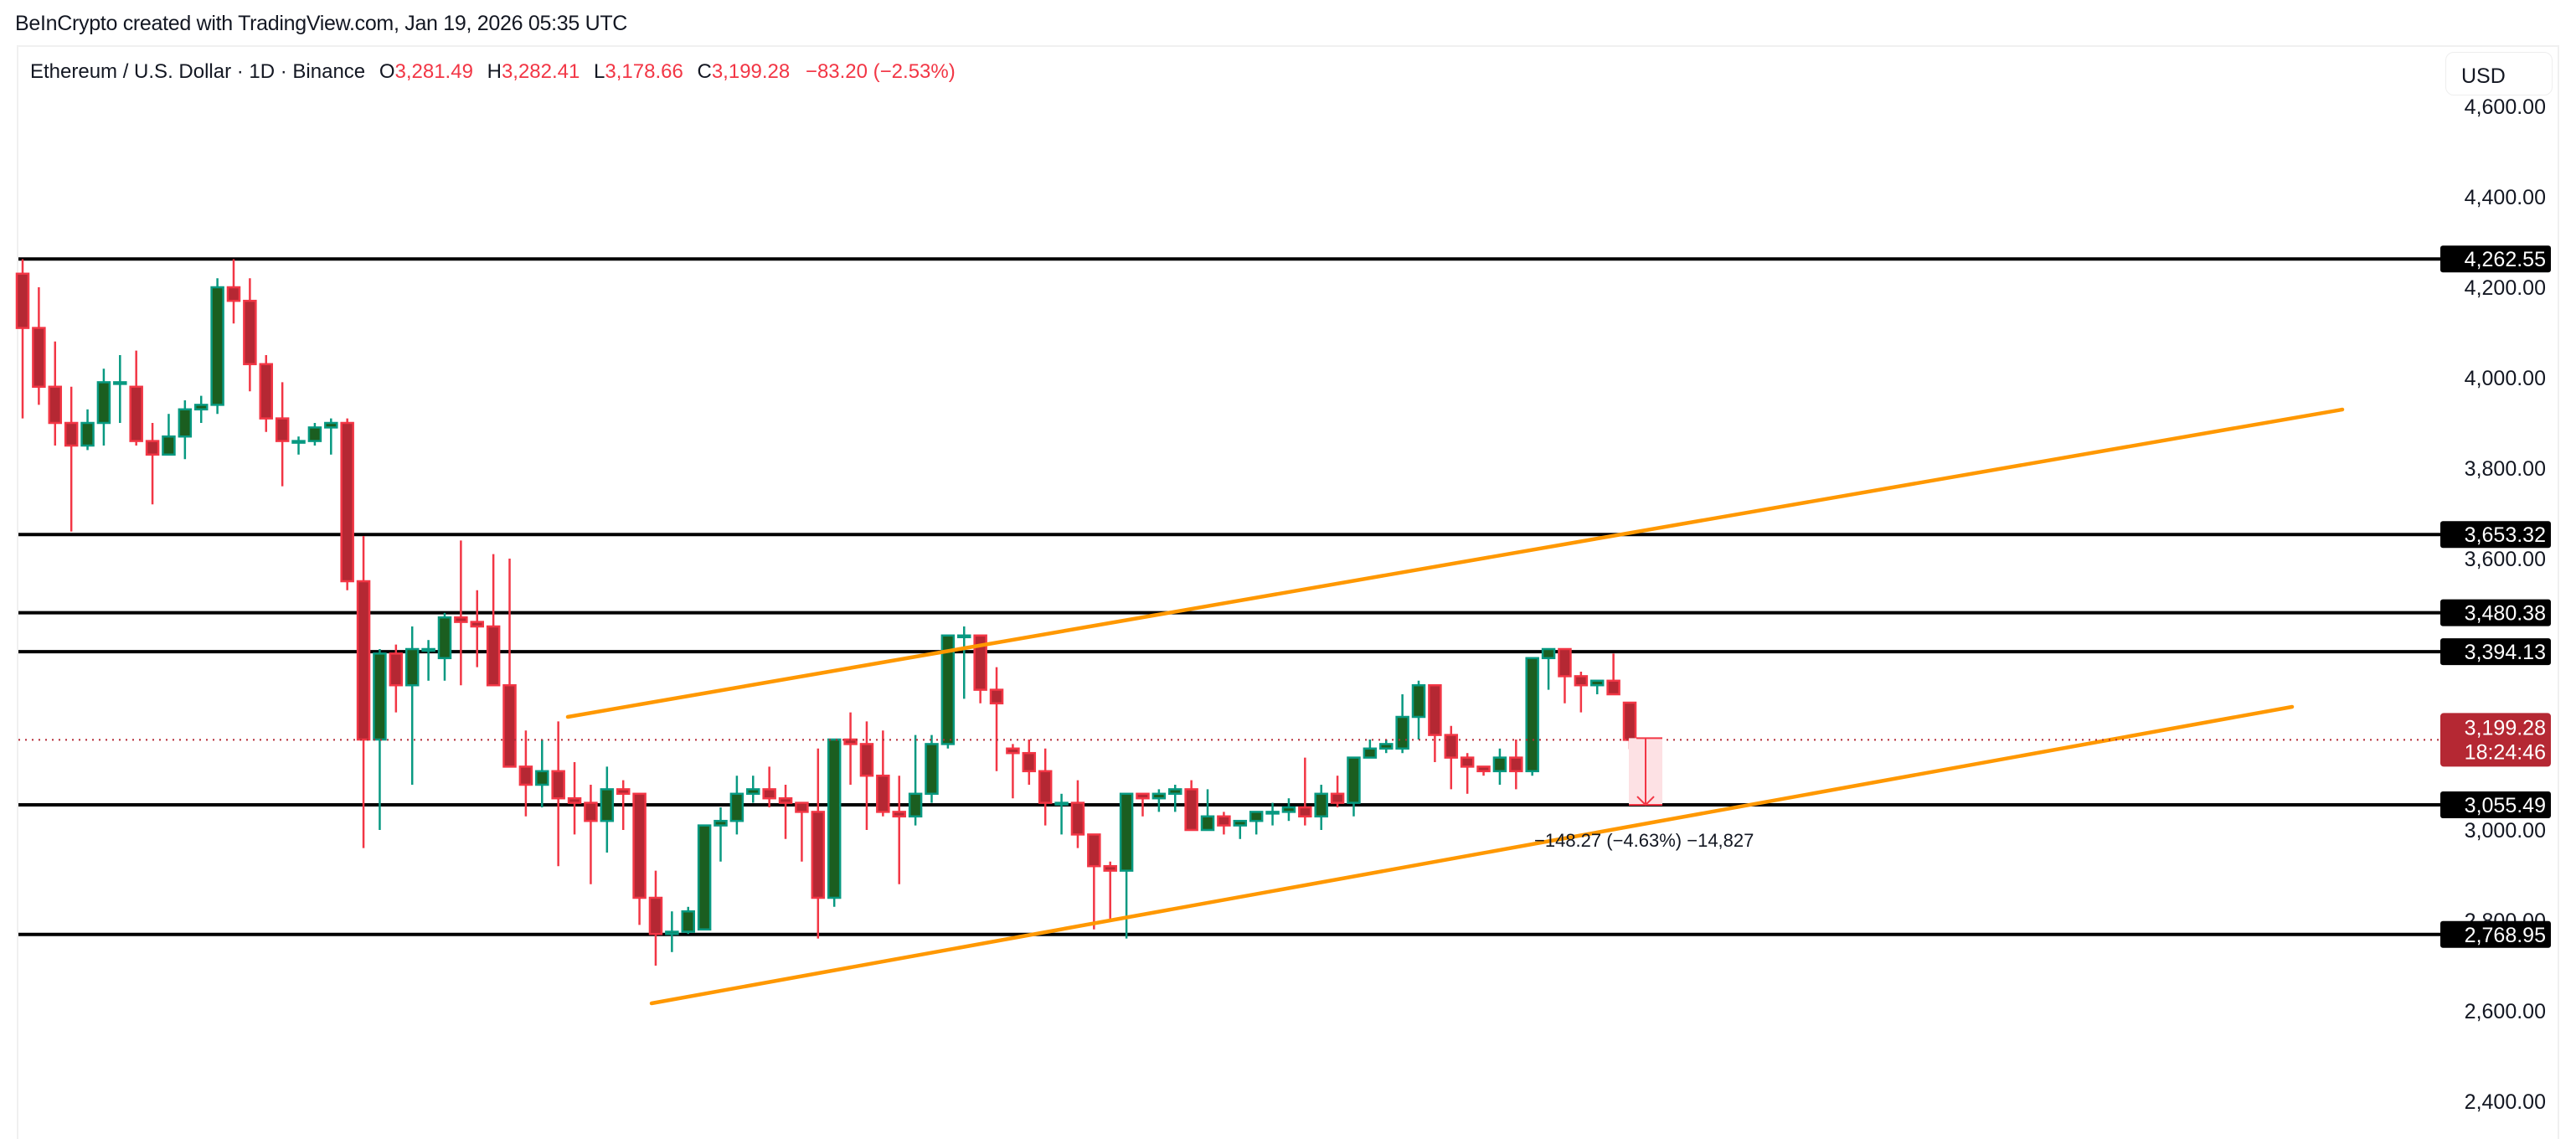 This screenshot has width=2576, height=1139. I want to click on high-label: H, so click(494, 71).